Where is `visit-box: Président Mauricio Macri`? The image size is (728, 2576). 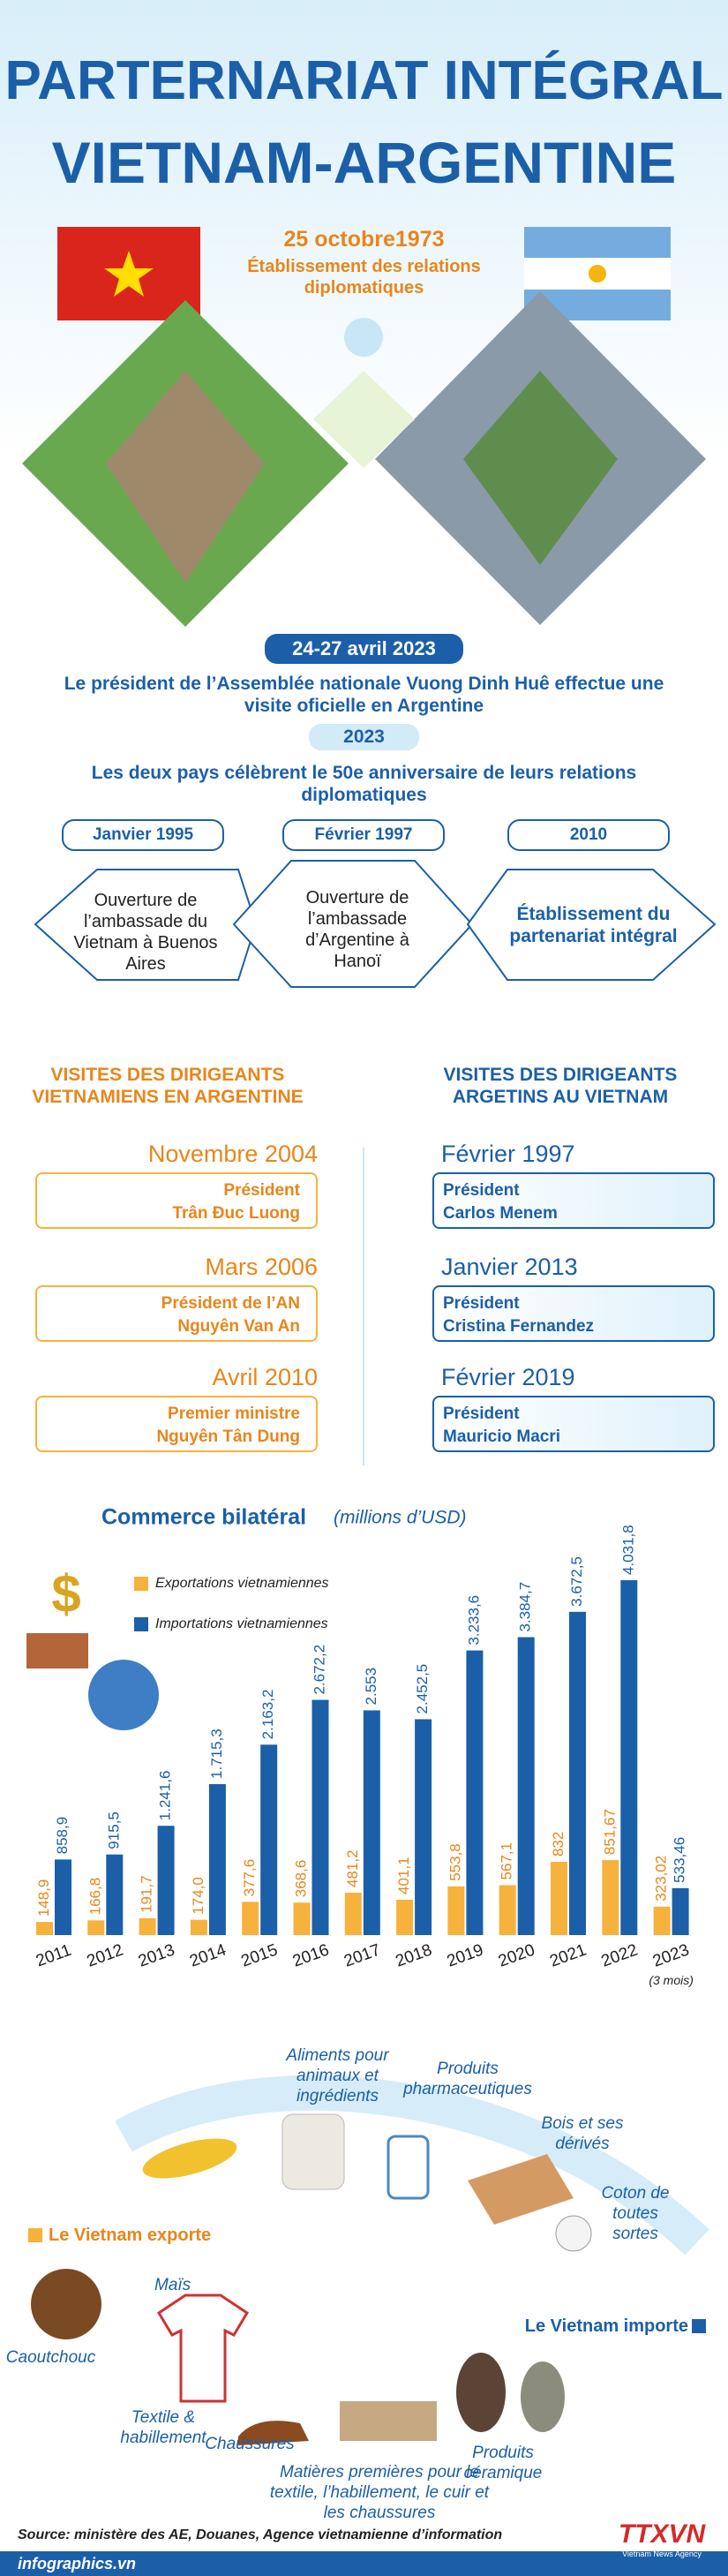
visit-box: Président Mauricio Macri is located at coordinates (573, 1424).